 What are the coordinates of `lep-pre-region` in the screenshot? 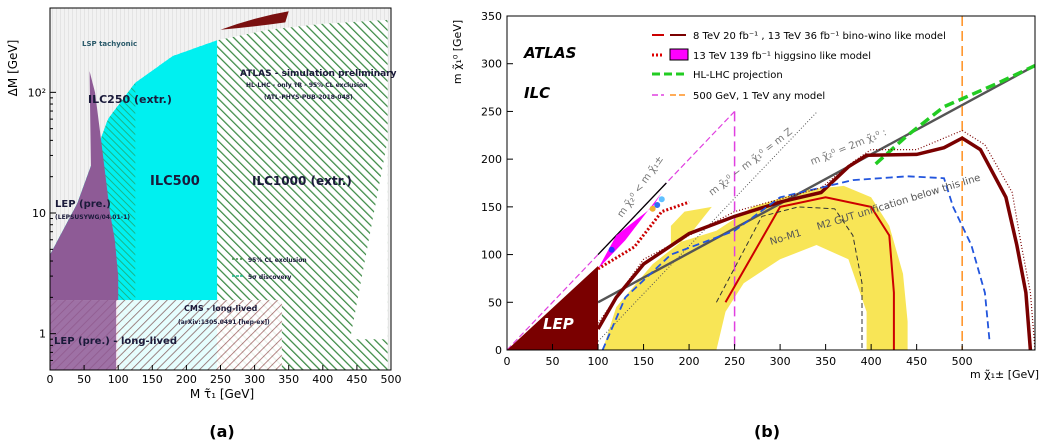 It's located at (84, 220).